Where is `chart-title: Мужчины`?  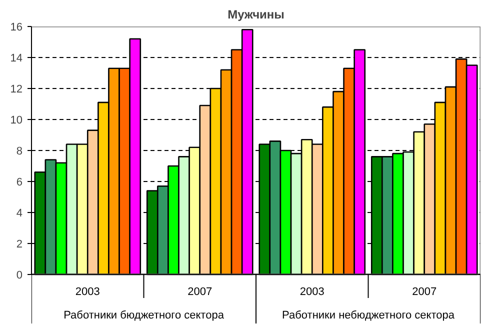
chart-title: Мужчины is located at coordinates (256, 15).